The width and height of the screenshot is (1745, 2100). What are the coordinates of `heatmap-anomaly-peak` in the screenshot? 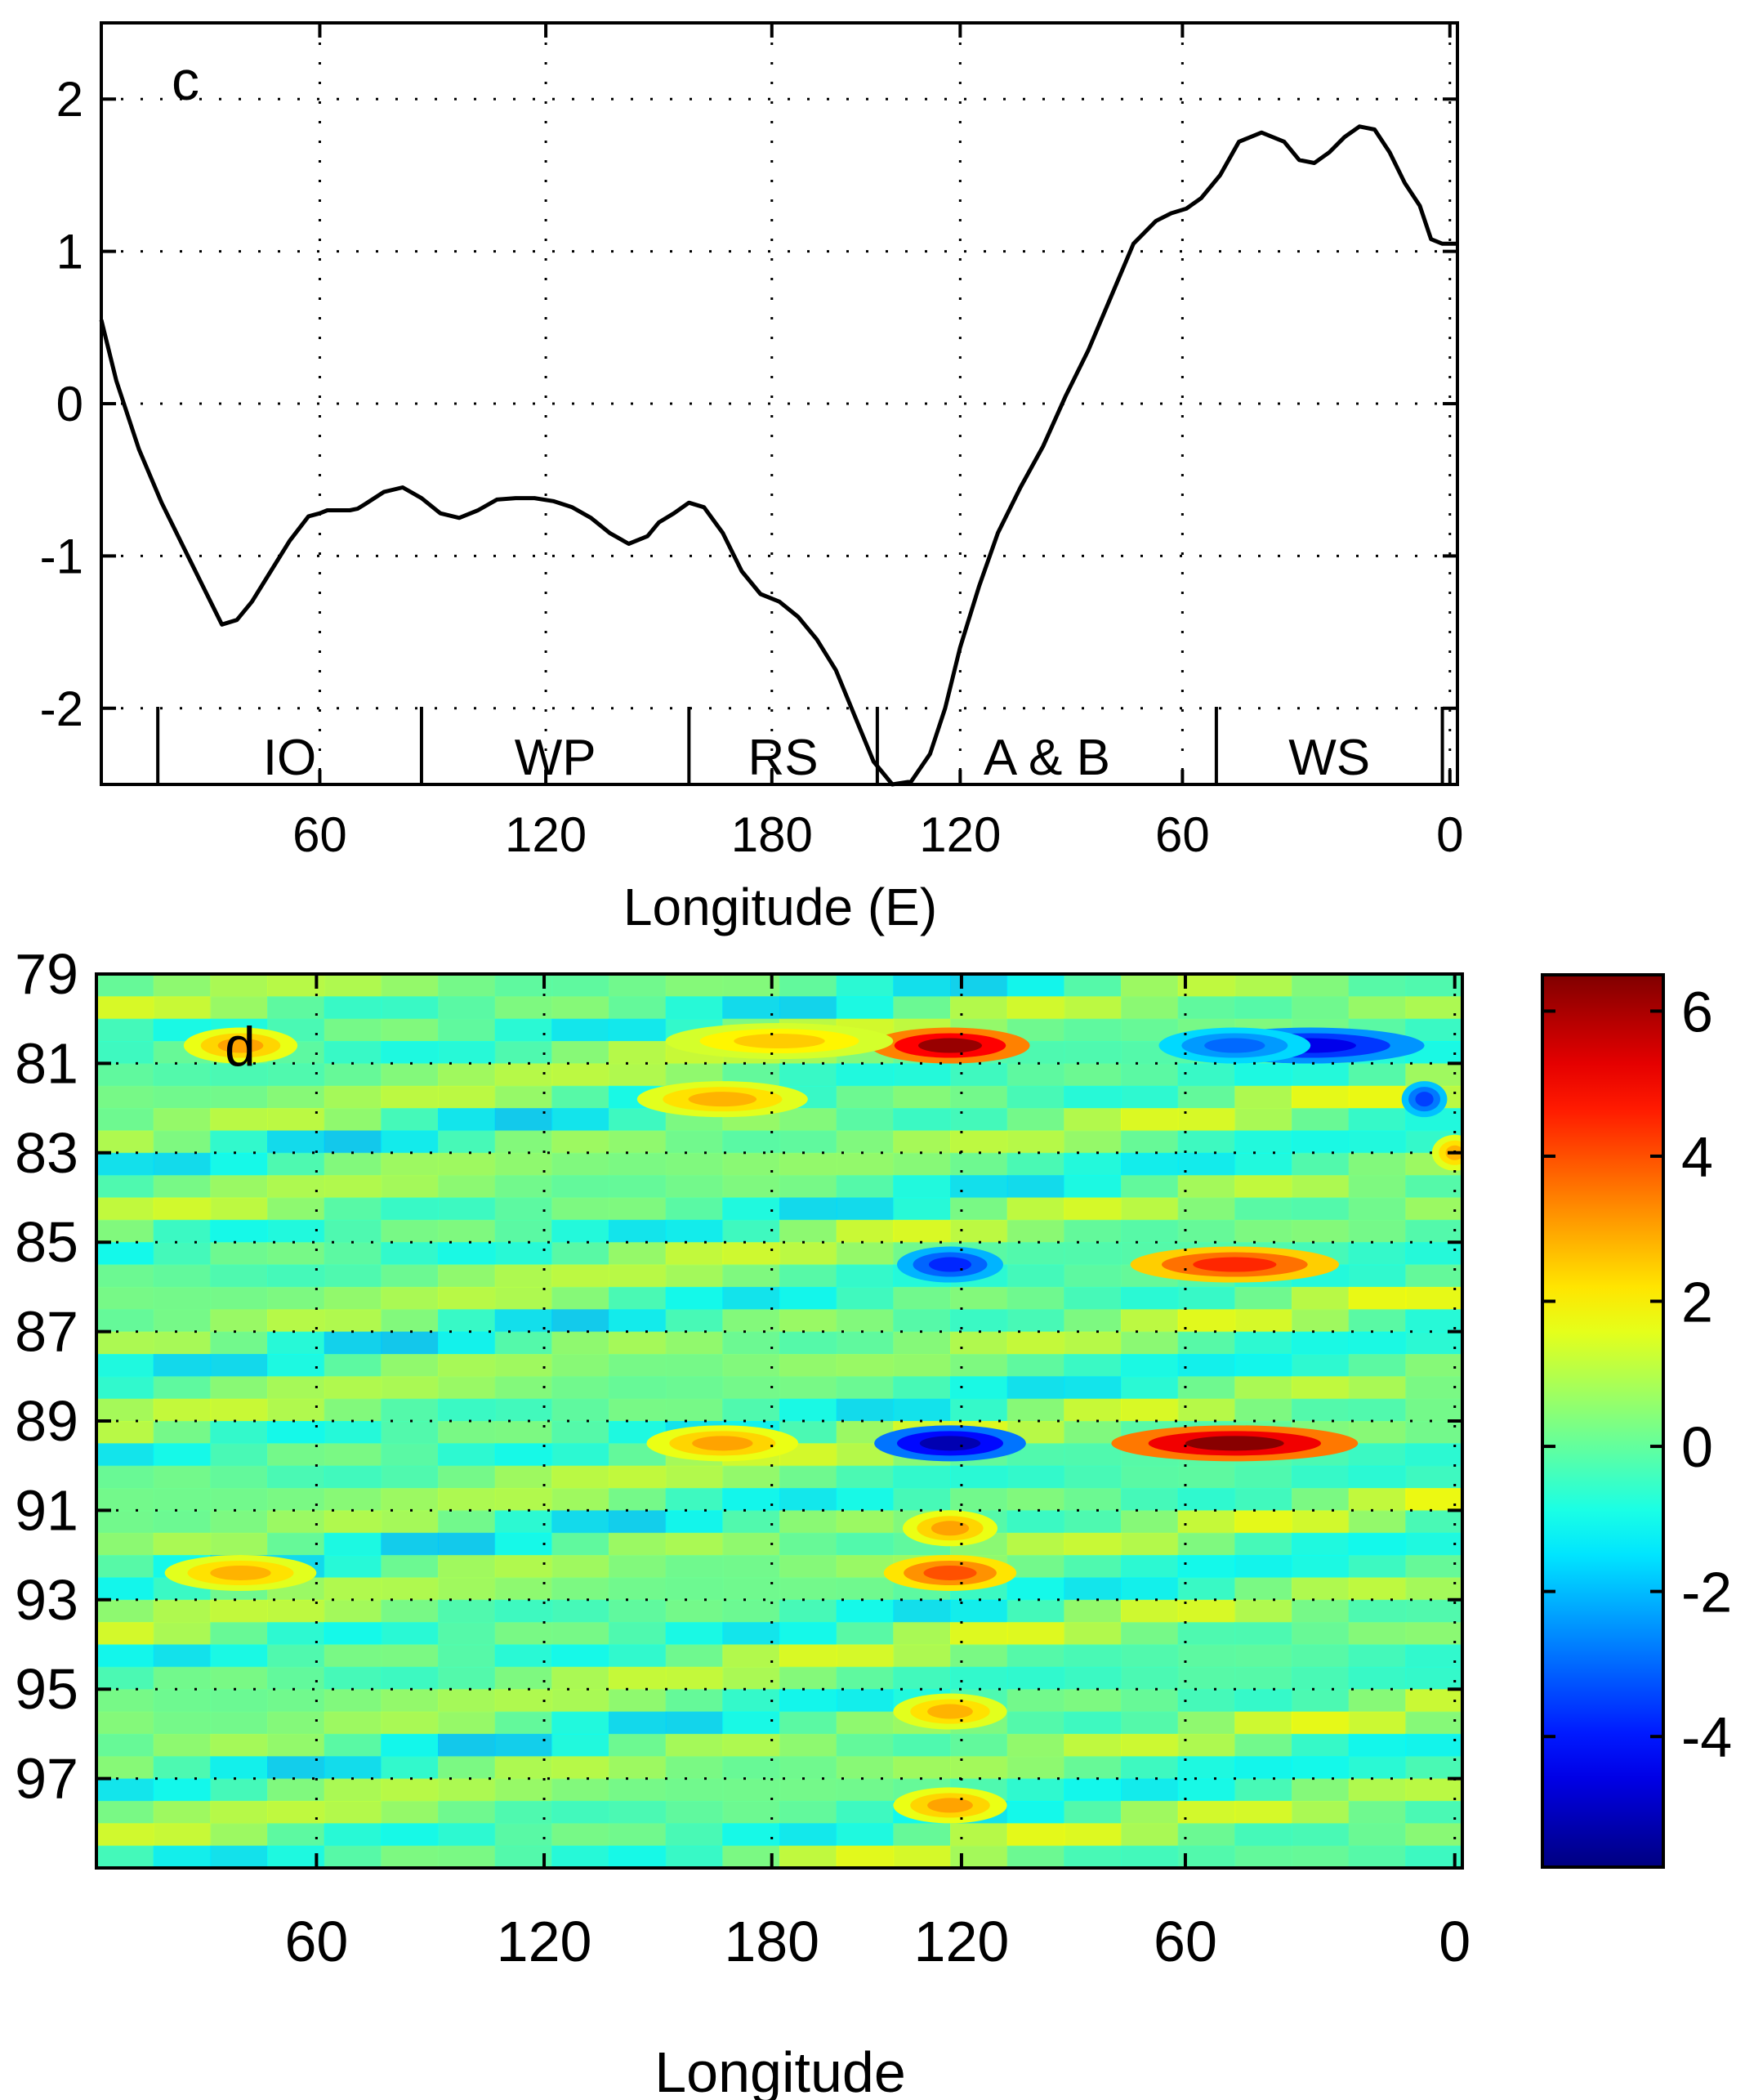 It's located at (950, 1712).